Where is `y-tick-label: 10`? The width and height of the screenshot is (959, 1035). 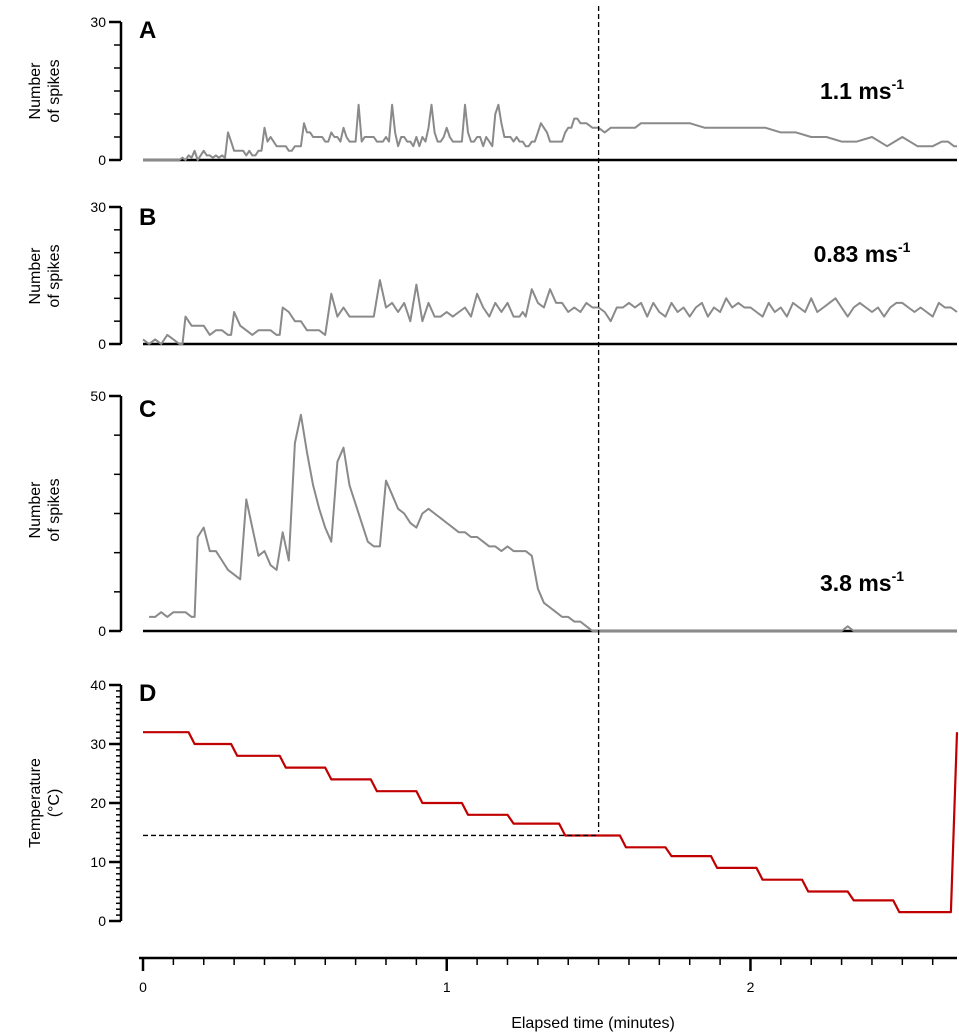 y-tick-label: 10 is located at coordinates (98, 862).